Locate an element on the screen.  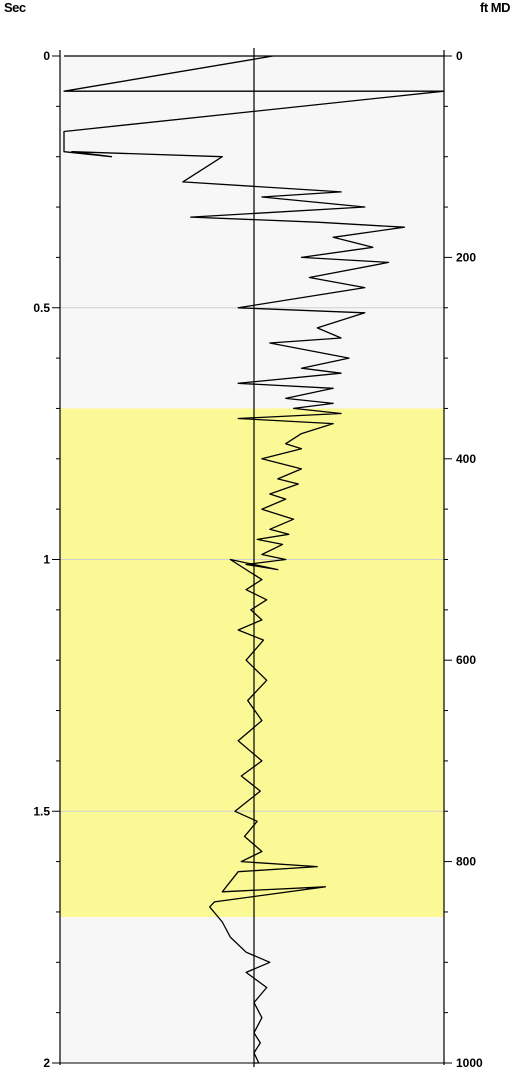
right-tick-label: 1000 is located at coordinates (469, 1062).